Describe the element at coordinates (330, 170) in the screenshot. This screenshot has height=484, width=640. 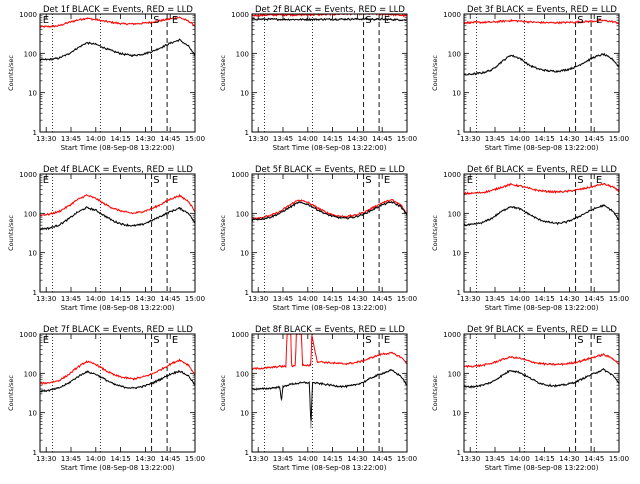
I see `chart-title: Det 5f BLACK = Events, RED = LLD` at that location.